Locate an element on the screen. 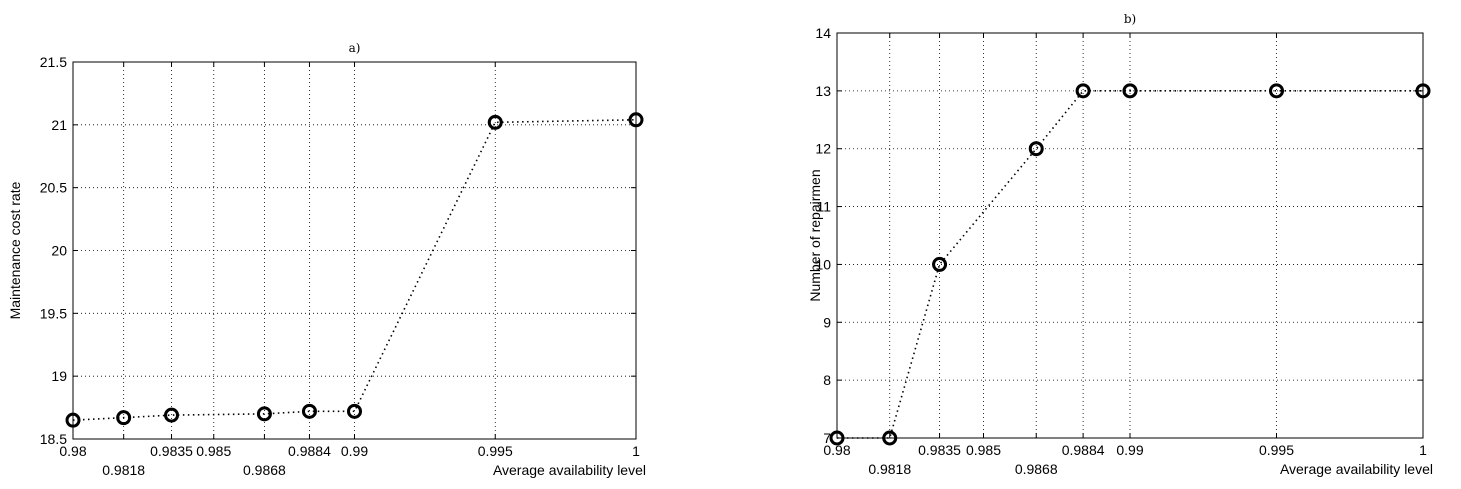 The image size is (1461, 489). chart-title: a) is located at coordinates (355, 48).